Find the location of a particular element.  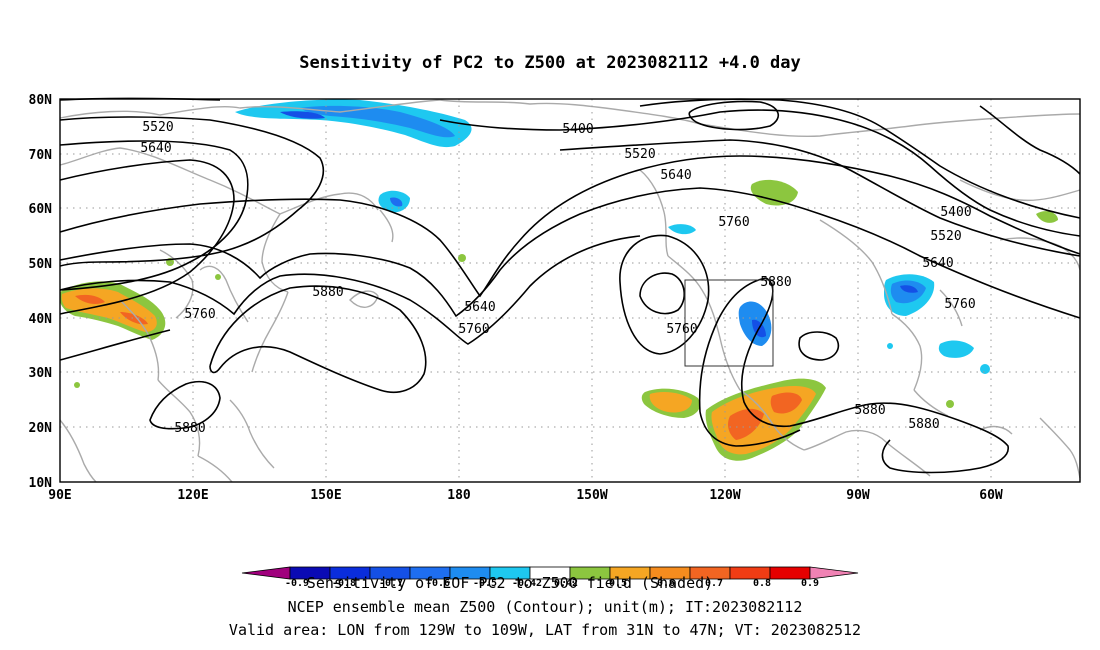

lat-label: 80N is located at coordinates (41, 100).